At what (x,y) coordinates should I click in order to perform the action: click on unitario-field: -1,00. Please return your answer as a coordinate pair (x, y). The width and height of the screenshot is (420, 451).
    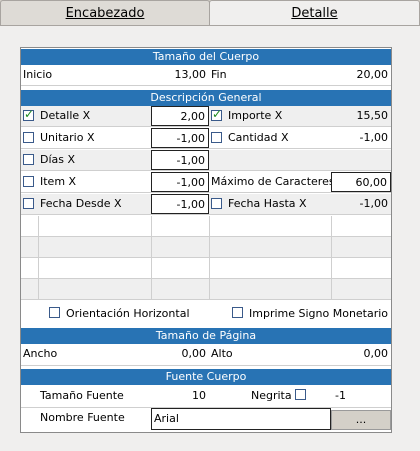
    Looking at the image, I should click on (180, 138).